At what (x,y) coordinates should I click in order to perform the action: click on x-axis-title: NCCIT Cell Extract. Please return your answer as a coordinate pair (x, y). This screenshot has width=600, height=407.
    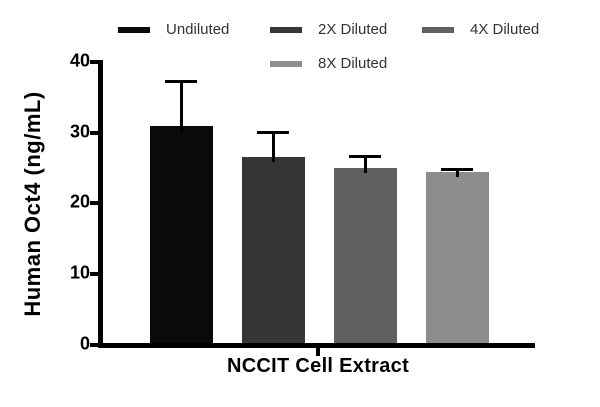
    Looking at the image, I should click on (318, 366).